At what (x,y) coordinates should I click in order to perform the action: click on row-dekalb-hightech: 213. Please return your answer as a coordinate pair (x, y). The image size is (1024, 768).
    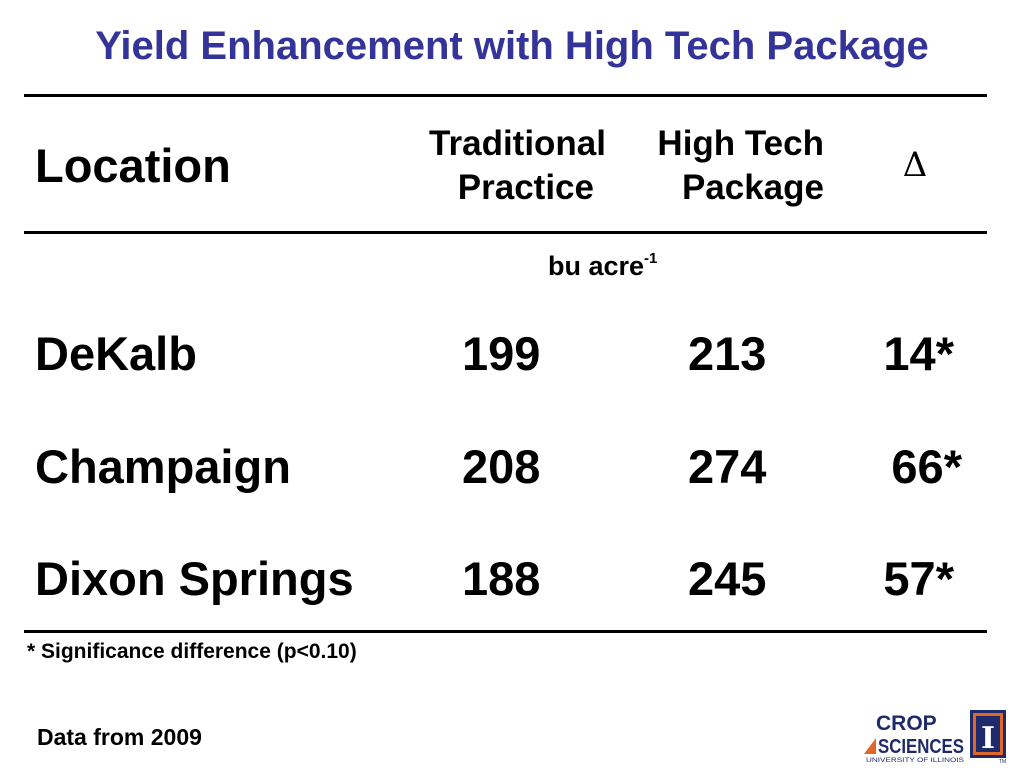
    Looking at the image, I should click on (727, 353).